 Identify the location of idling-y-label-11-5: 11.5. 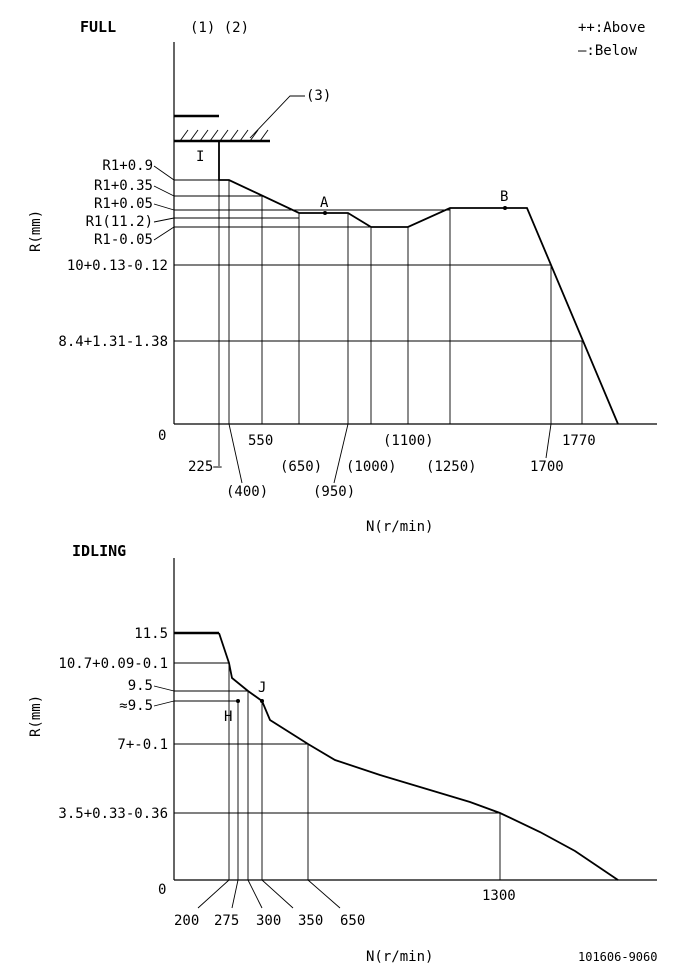
(151, 634).